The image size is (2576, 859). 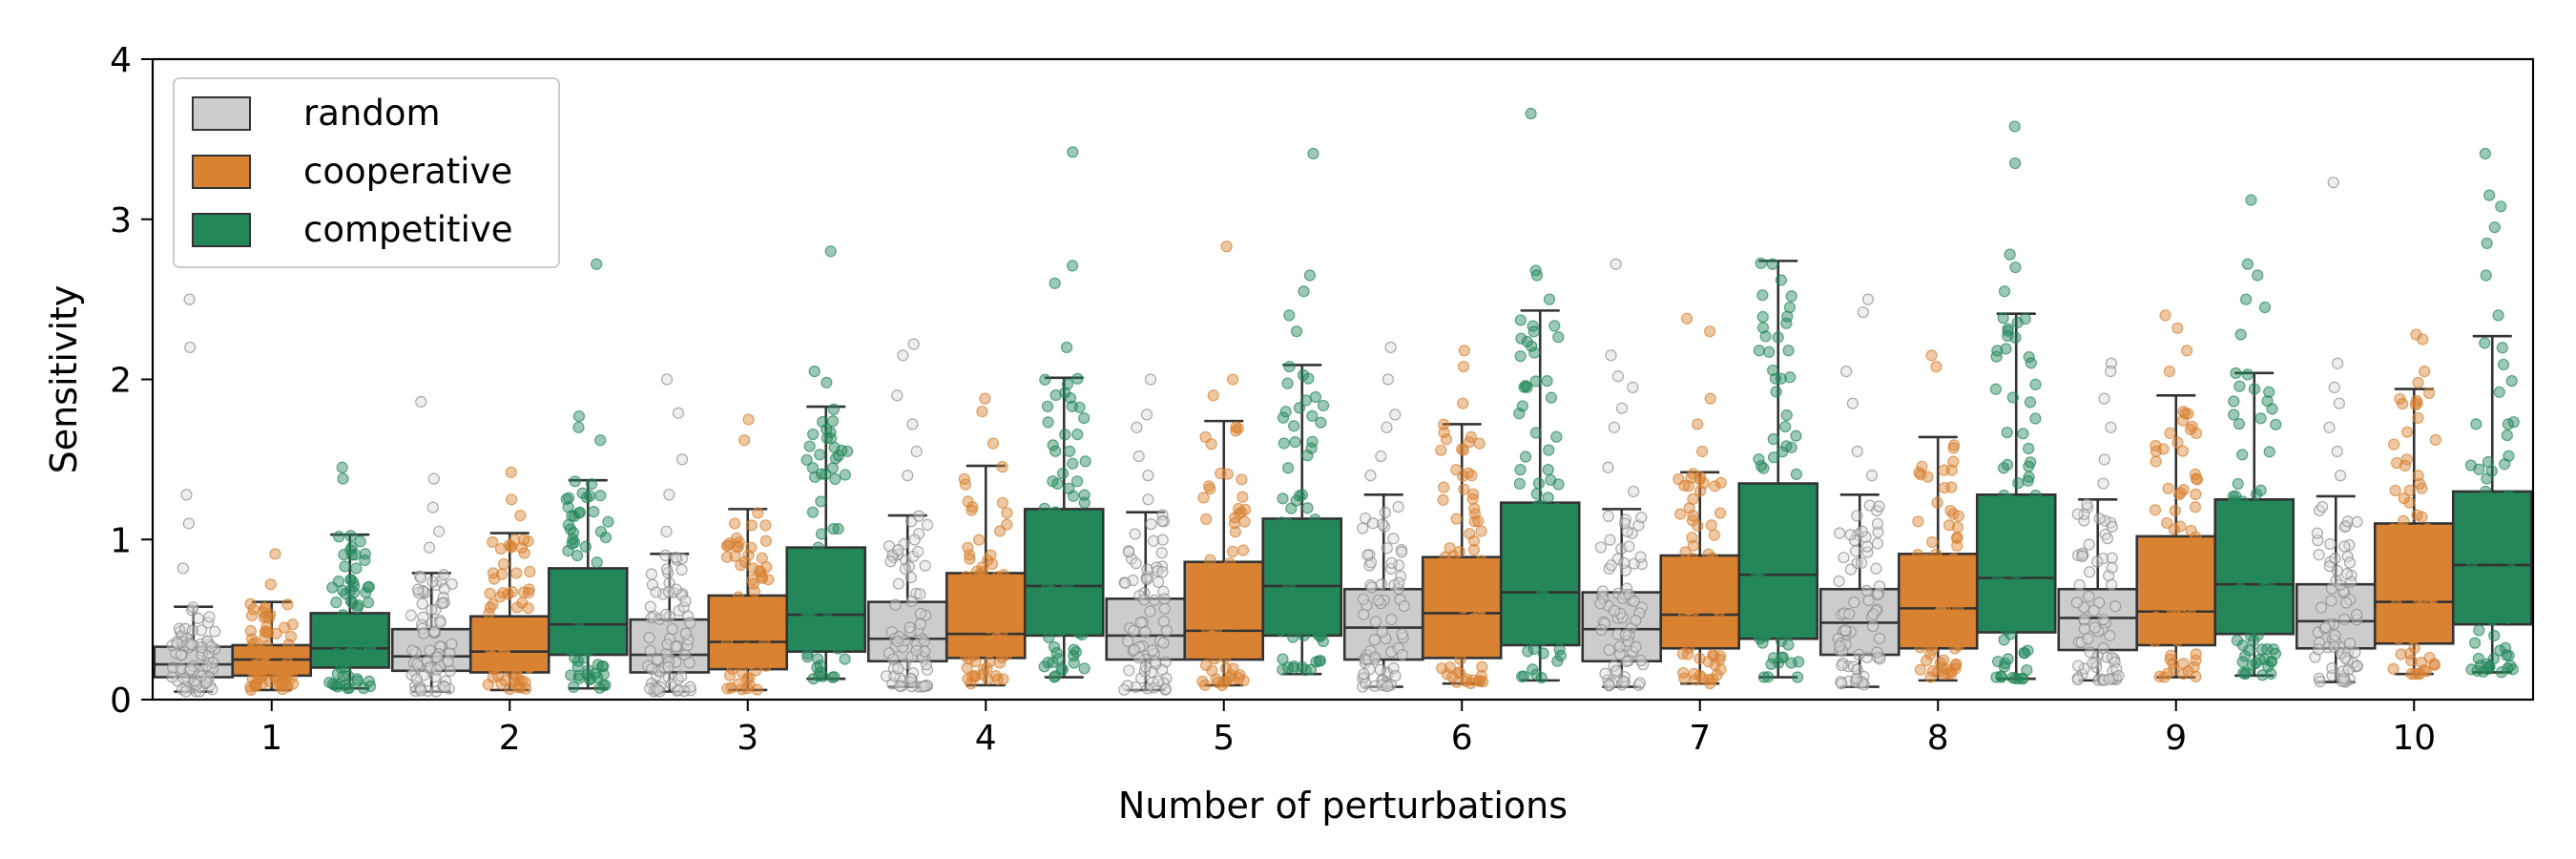 I want to click on x-tick-label: 9, so click(x=2176, y=738).